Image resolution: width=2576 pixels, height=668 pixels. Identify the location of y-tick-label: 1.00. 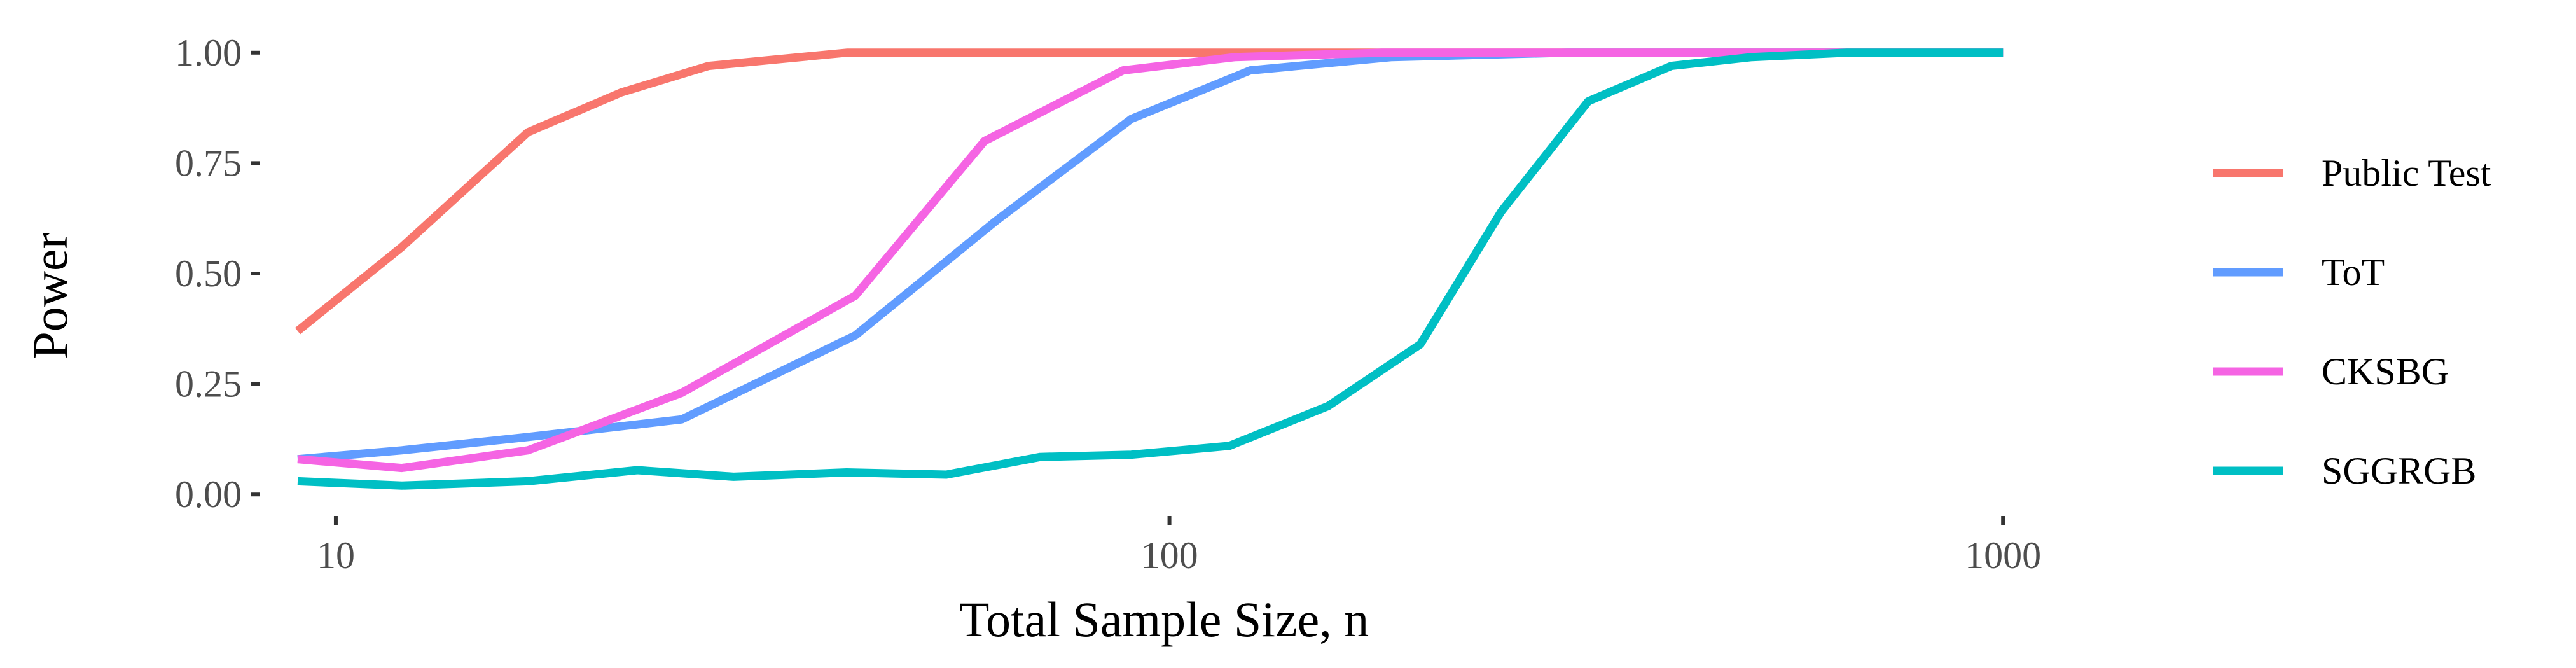
(208, 53).